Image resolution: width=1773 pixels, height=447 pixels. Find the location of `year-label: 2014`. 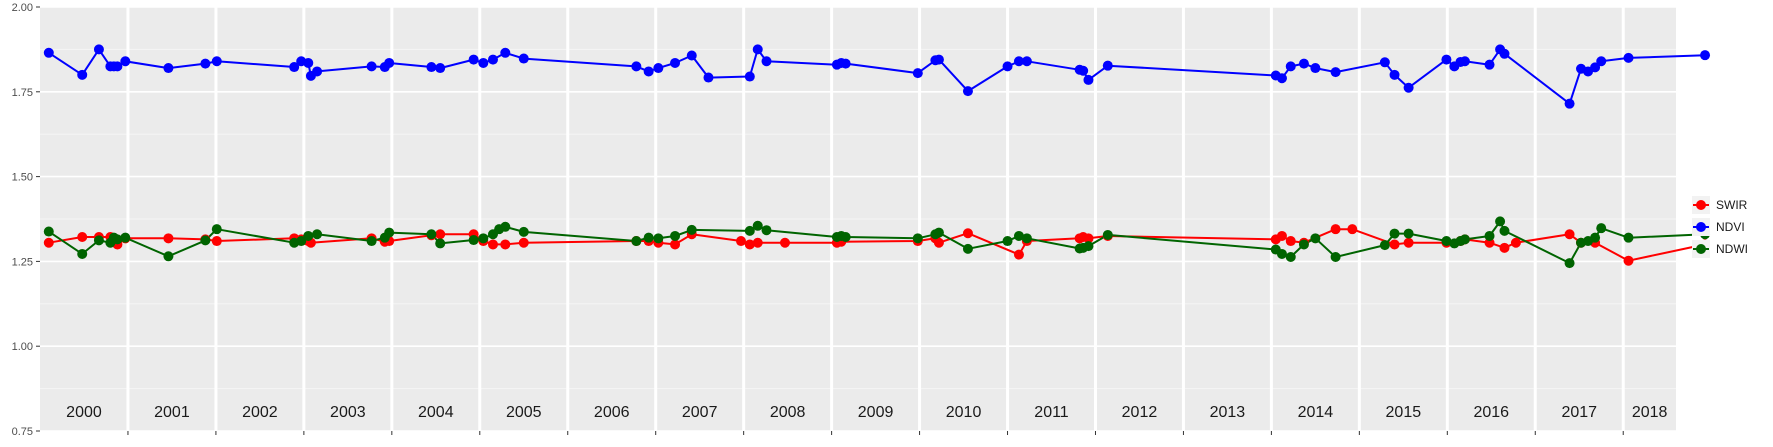

year-label: 2014 is located at coordinates (1316, 412).